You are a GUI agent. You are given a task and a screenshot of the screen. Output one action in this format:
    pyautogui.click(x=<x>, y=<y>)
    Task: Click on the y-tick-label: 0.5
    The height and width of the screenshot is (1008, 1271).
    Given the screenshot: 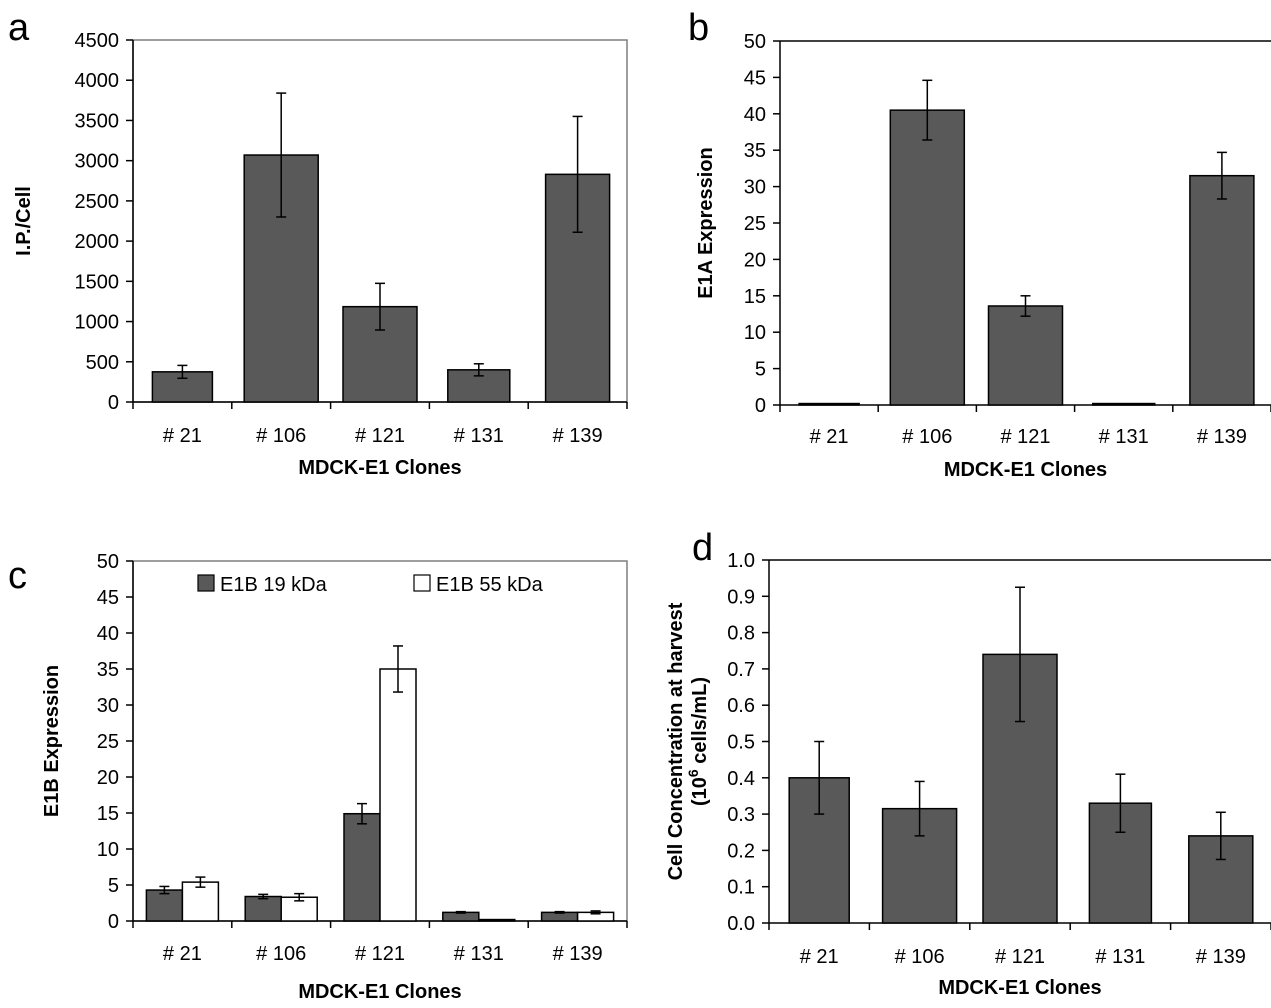 What is the action you would take?
    pyautogui.click(x=741, y=743)
    